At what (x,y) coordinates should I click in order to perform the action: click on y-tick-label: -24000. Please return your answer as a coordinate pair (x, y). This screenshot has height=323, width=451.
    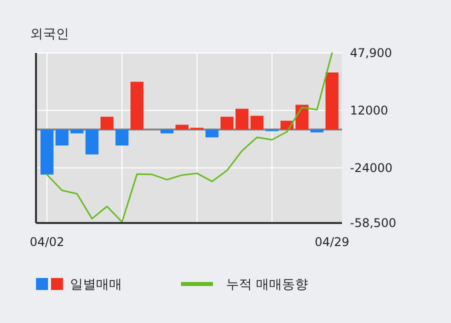
    Looking at the image, I should click on (371, 168).